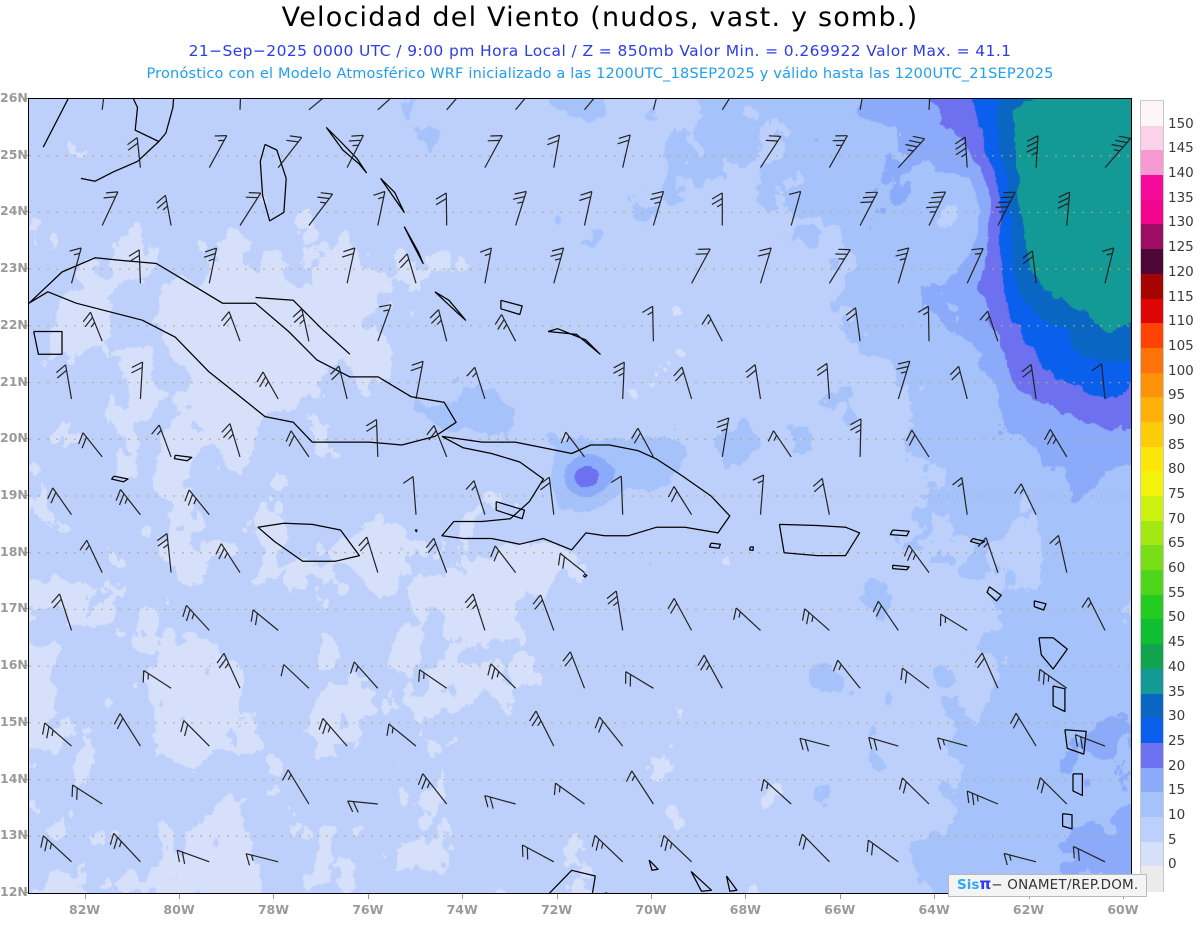 The image size is (1200, 927). Describe the element at coordinates (1172, 864) in the screenshot. I see `colorbar-tick-label: 0` at that location.